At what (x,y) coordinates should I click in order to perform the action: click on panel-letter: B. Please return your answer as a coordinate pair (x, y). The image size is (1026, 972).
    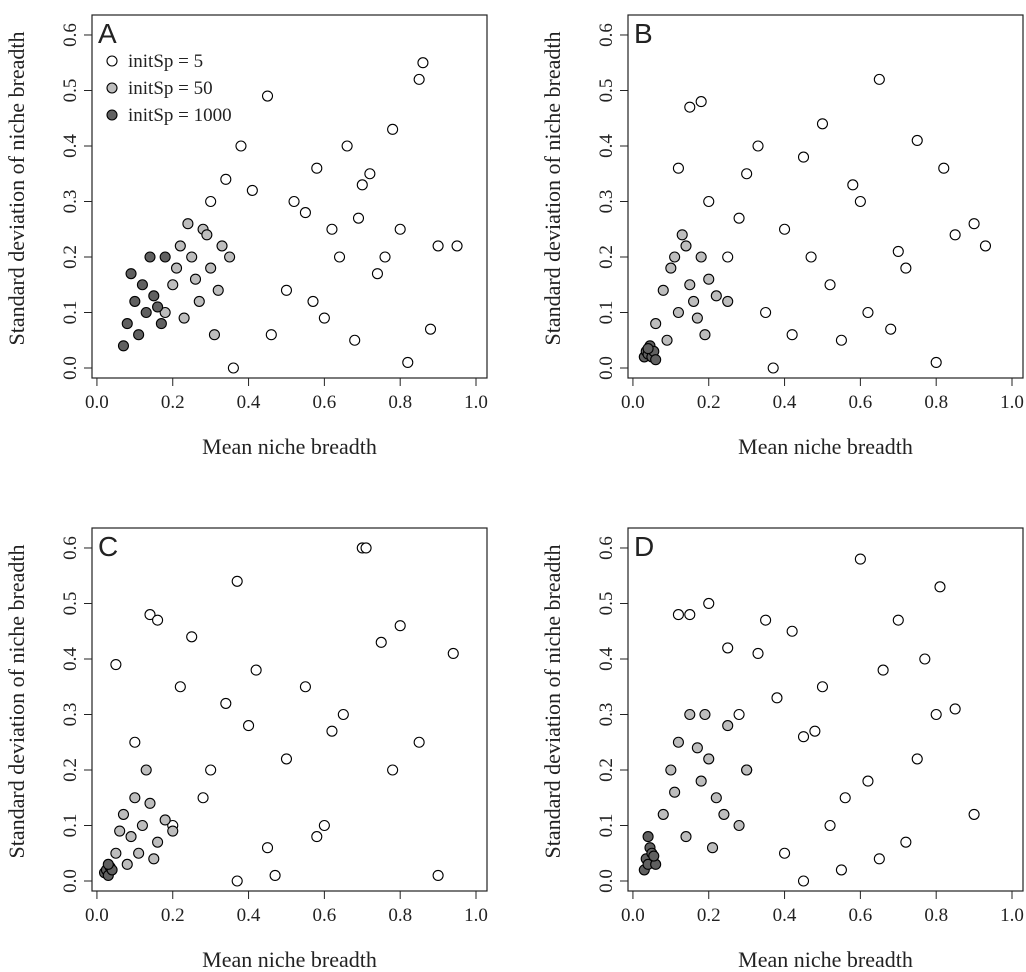
    Looking at the image, I should click on (643, 33).